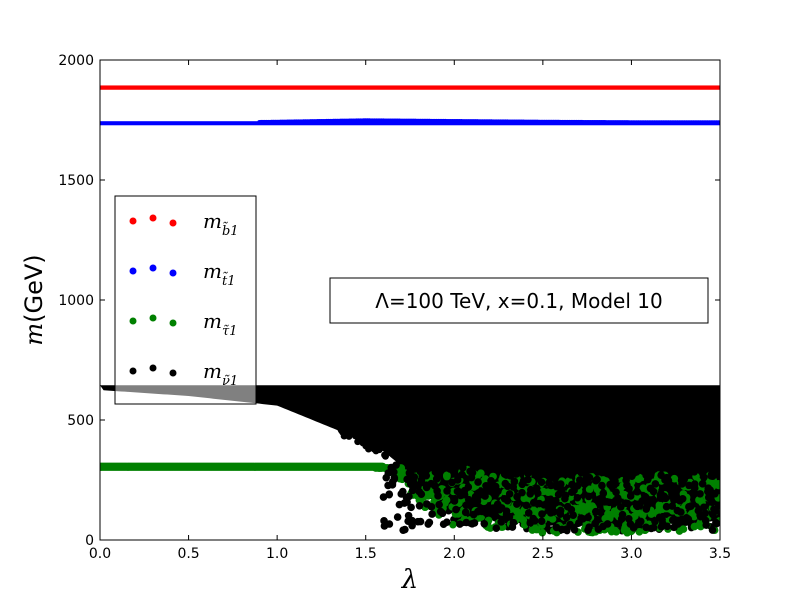 The width and height of the screenshot is (800, 600). Describe the element at coordinates (454, 554) in the screenshot. I see `x-tick-label: 2.0` at that location.